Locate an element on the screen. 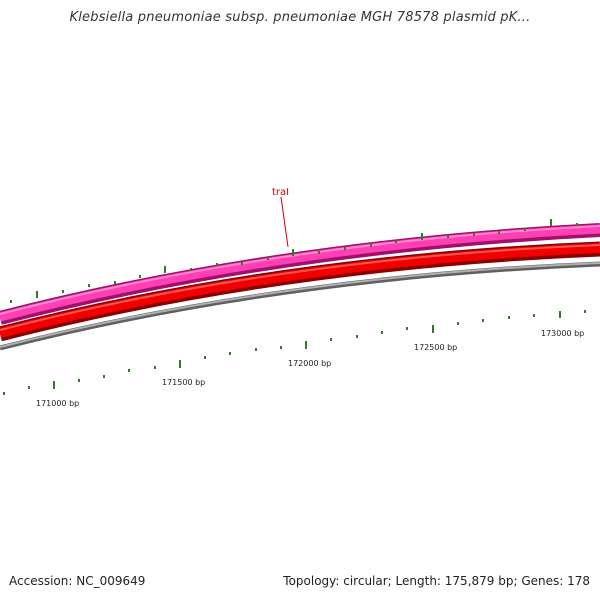  gene-label-trai: traI is located at coordinates (280, 192).